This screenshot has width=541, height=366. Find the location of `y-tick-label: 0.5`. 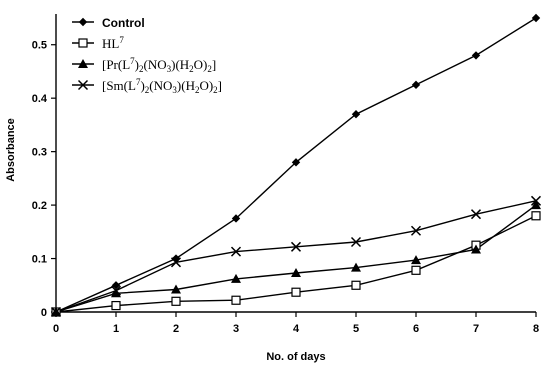

y-tick-label: 0.5 is located at coordinates (39, 46).